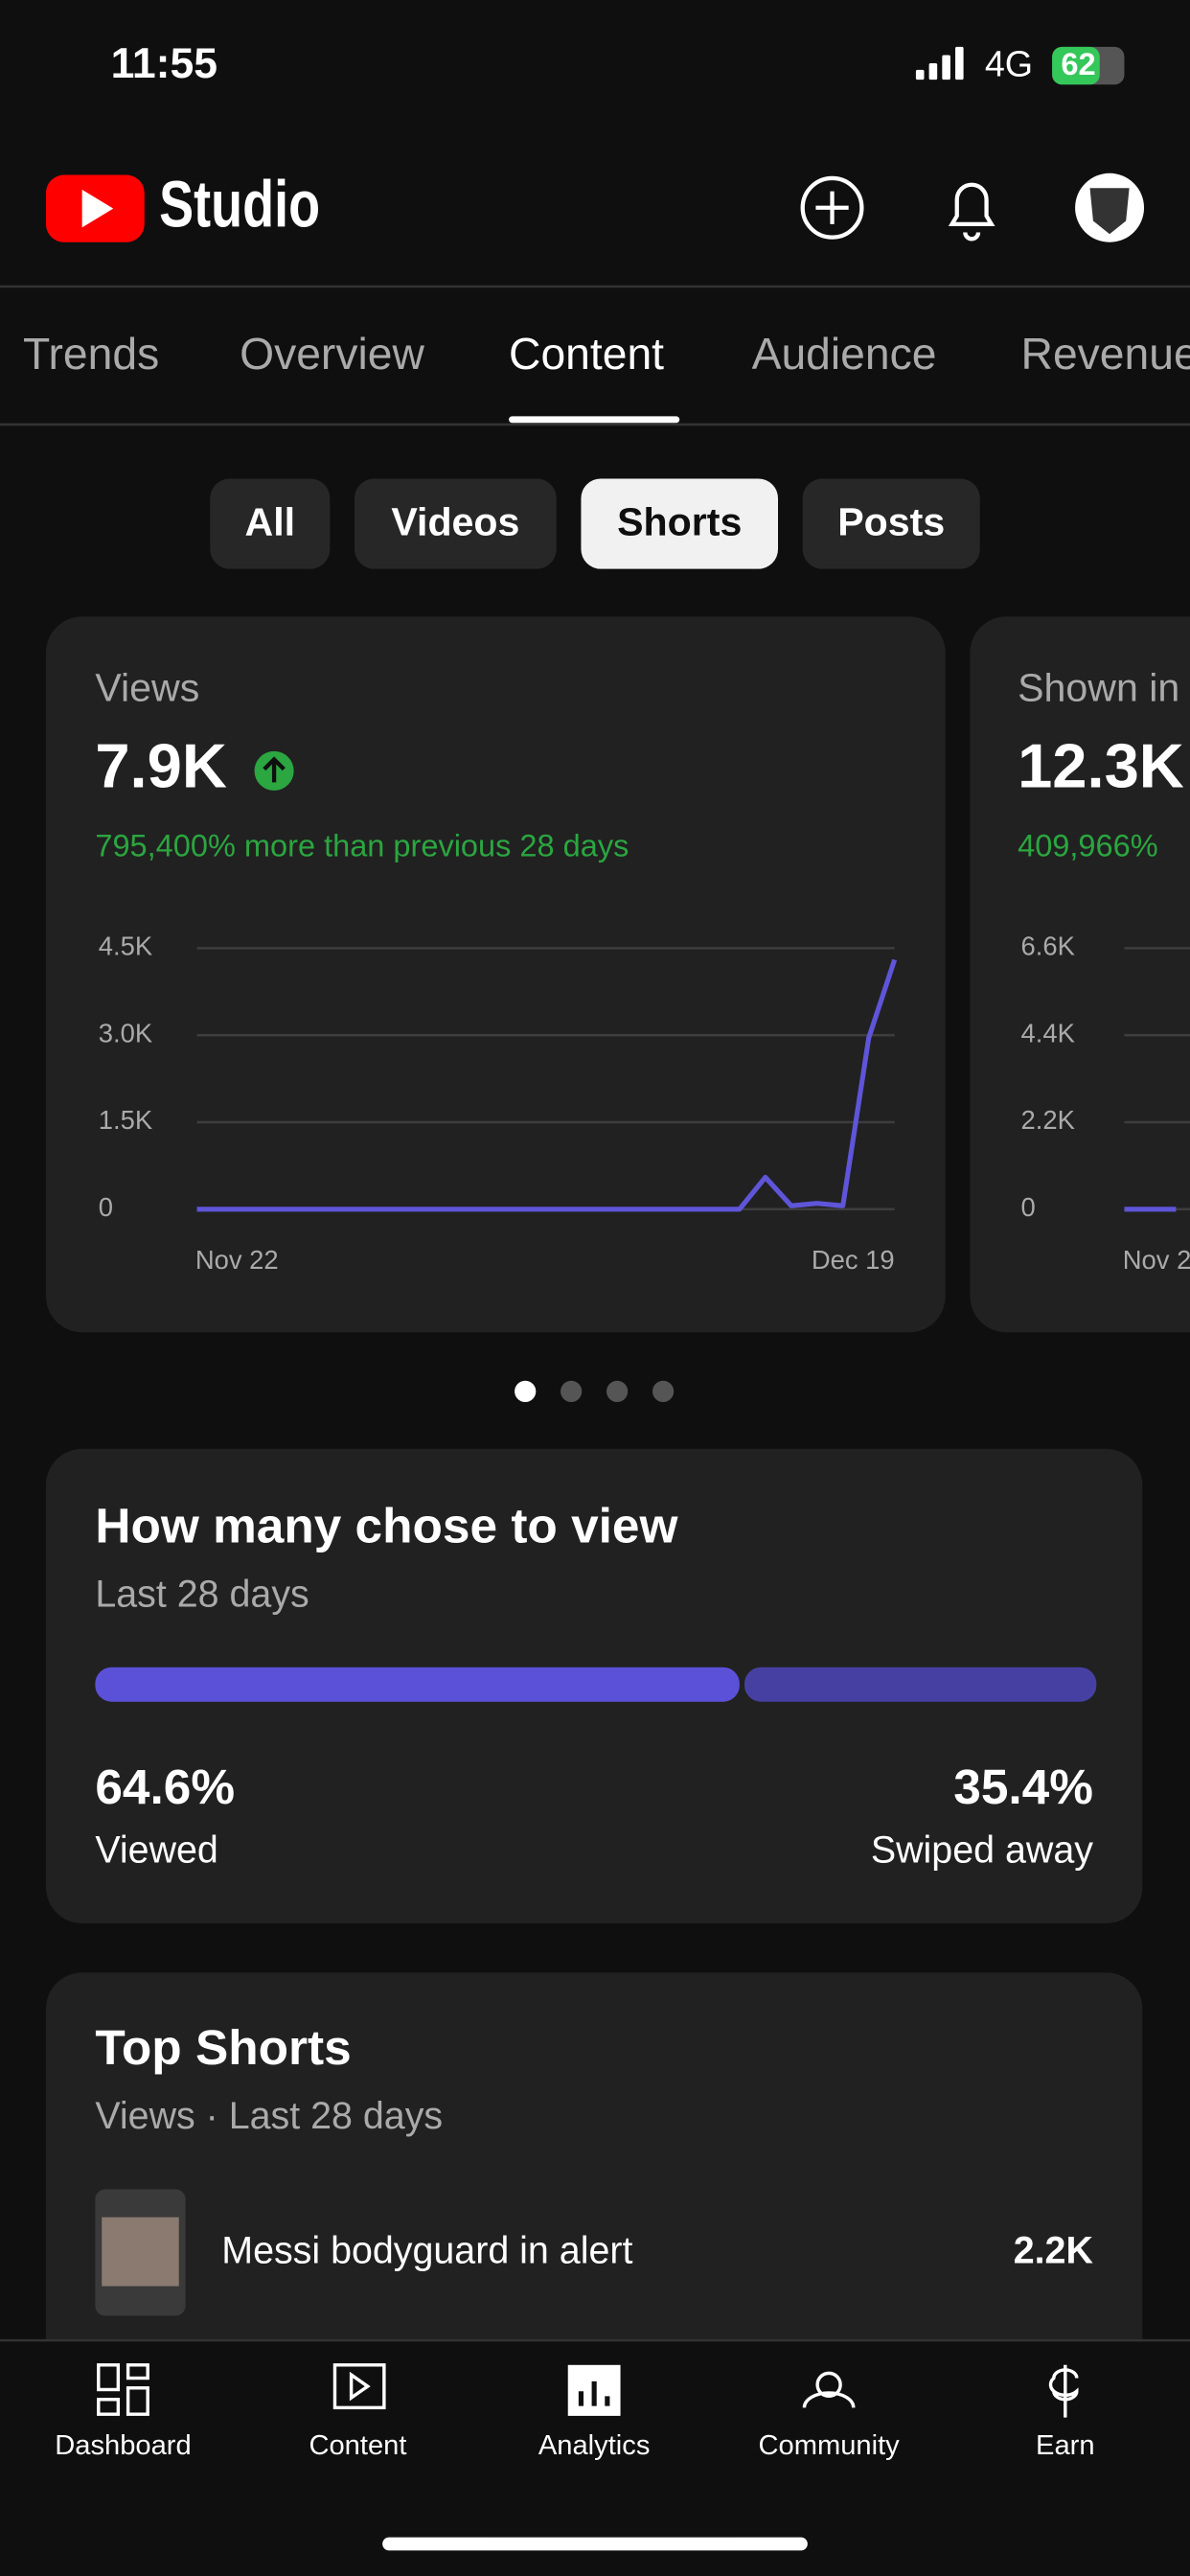  What do you see at coordinates (854, 1260) in the screenshot?
I see `x-tick-label: Dec 19` at bounding box center [854, 1260].